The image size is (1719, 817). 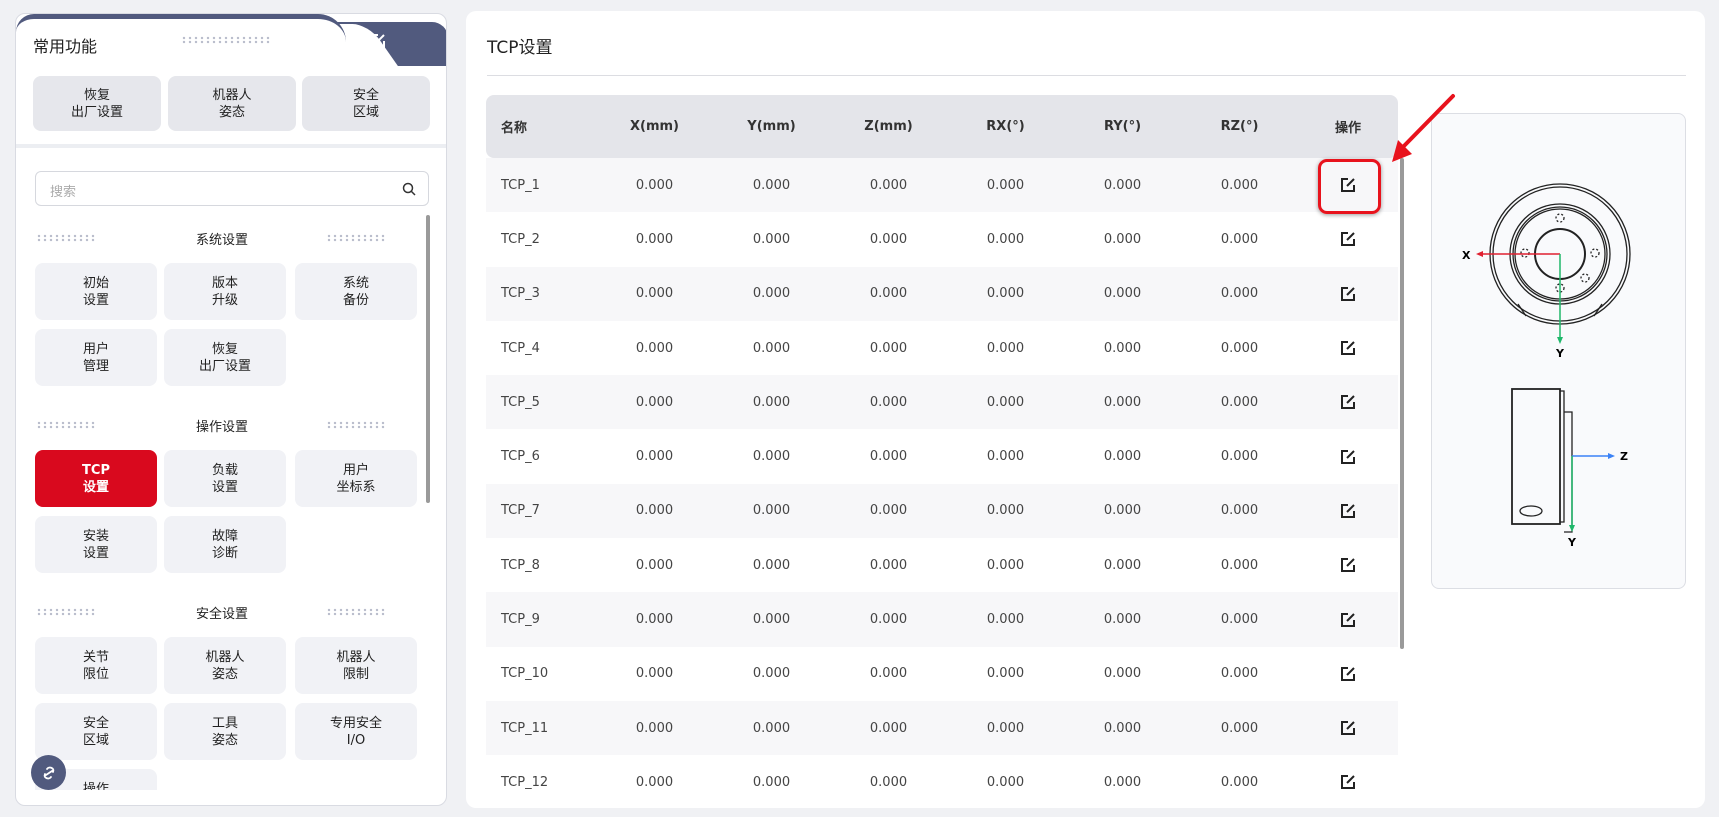 What do you see at coordinates (225, 665) in the screenshot?
I see `function-button: 机器人 姿态` at bounding box center [225, 665].